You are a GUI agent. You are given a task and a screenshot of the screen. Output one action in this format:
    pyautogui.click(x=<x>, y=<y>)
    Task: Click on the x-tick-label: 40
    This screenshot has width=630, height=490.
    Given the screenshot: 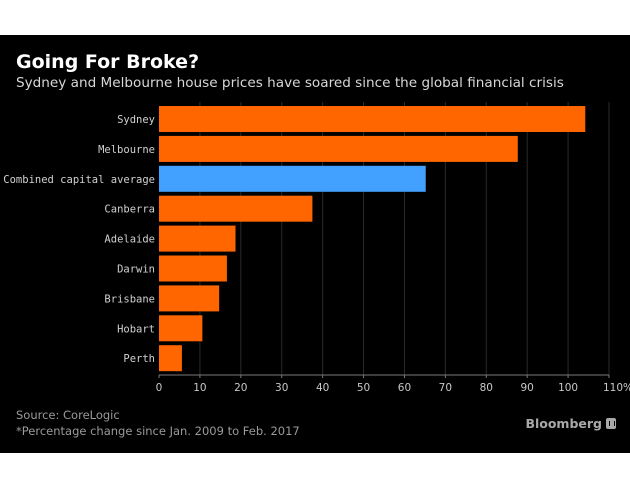 What is the action you would take?
    pyautogui.click(x=322, y=388)
    